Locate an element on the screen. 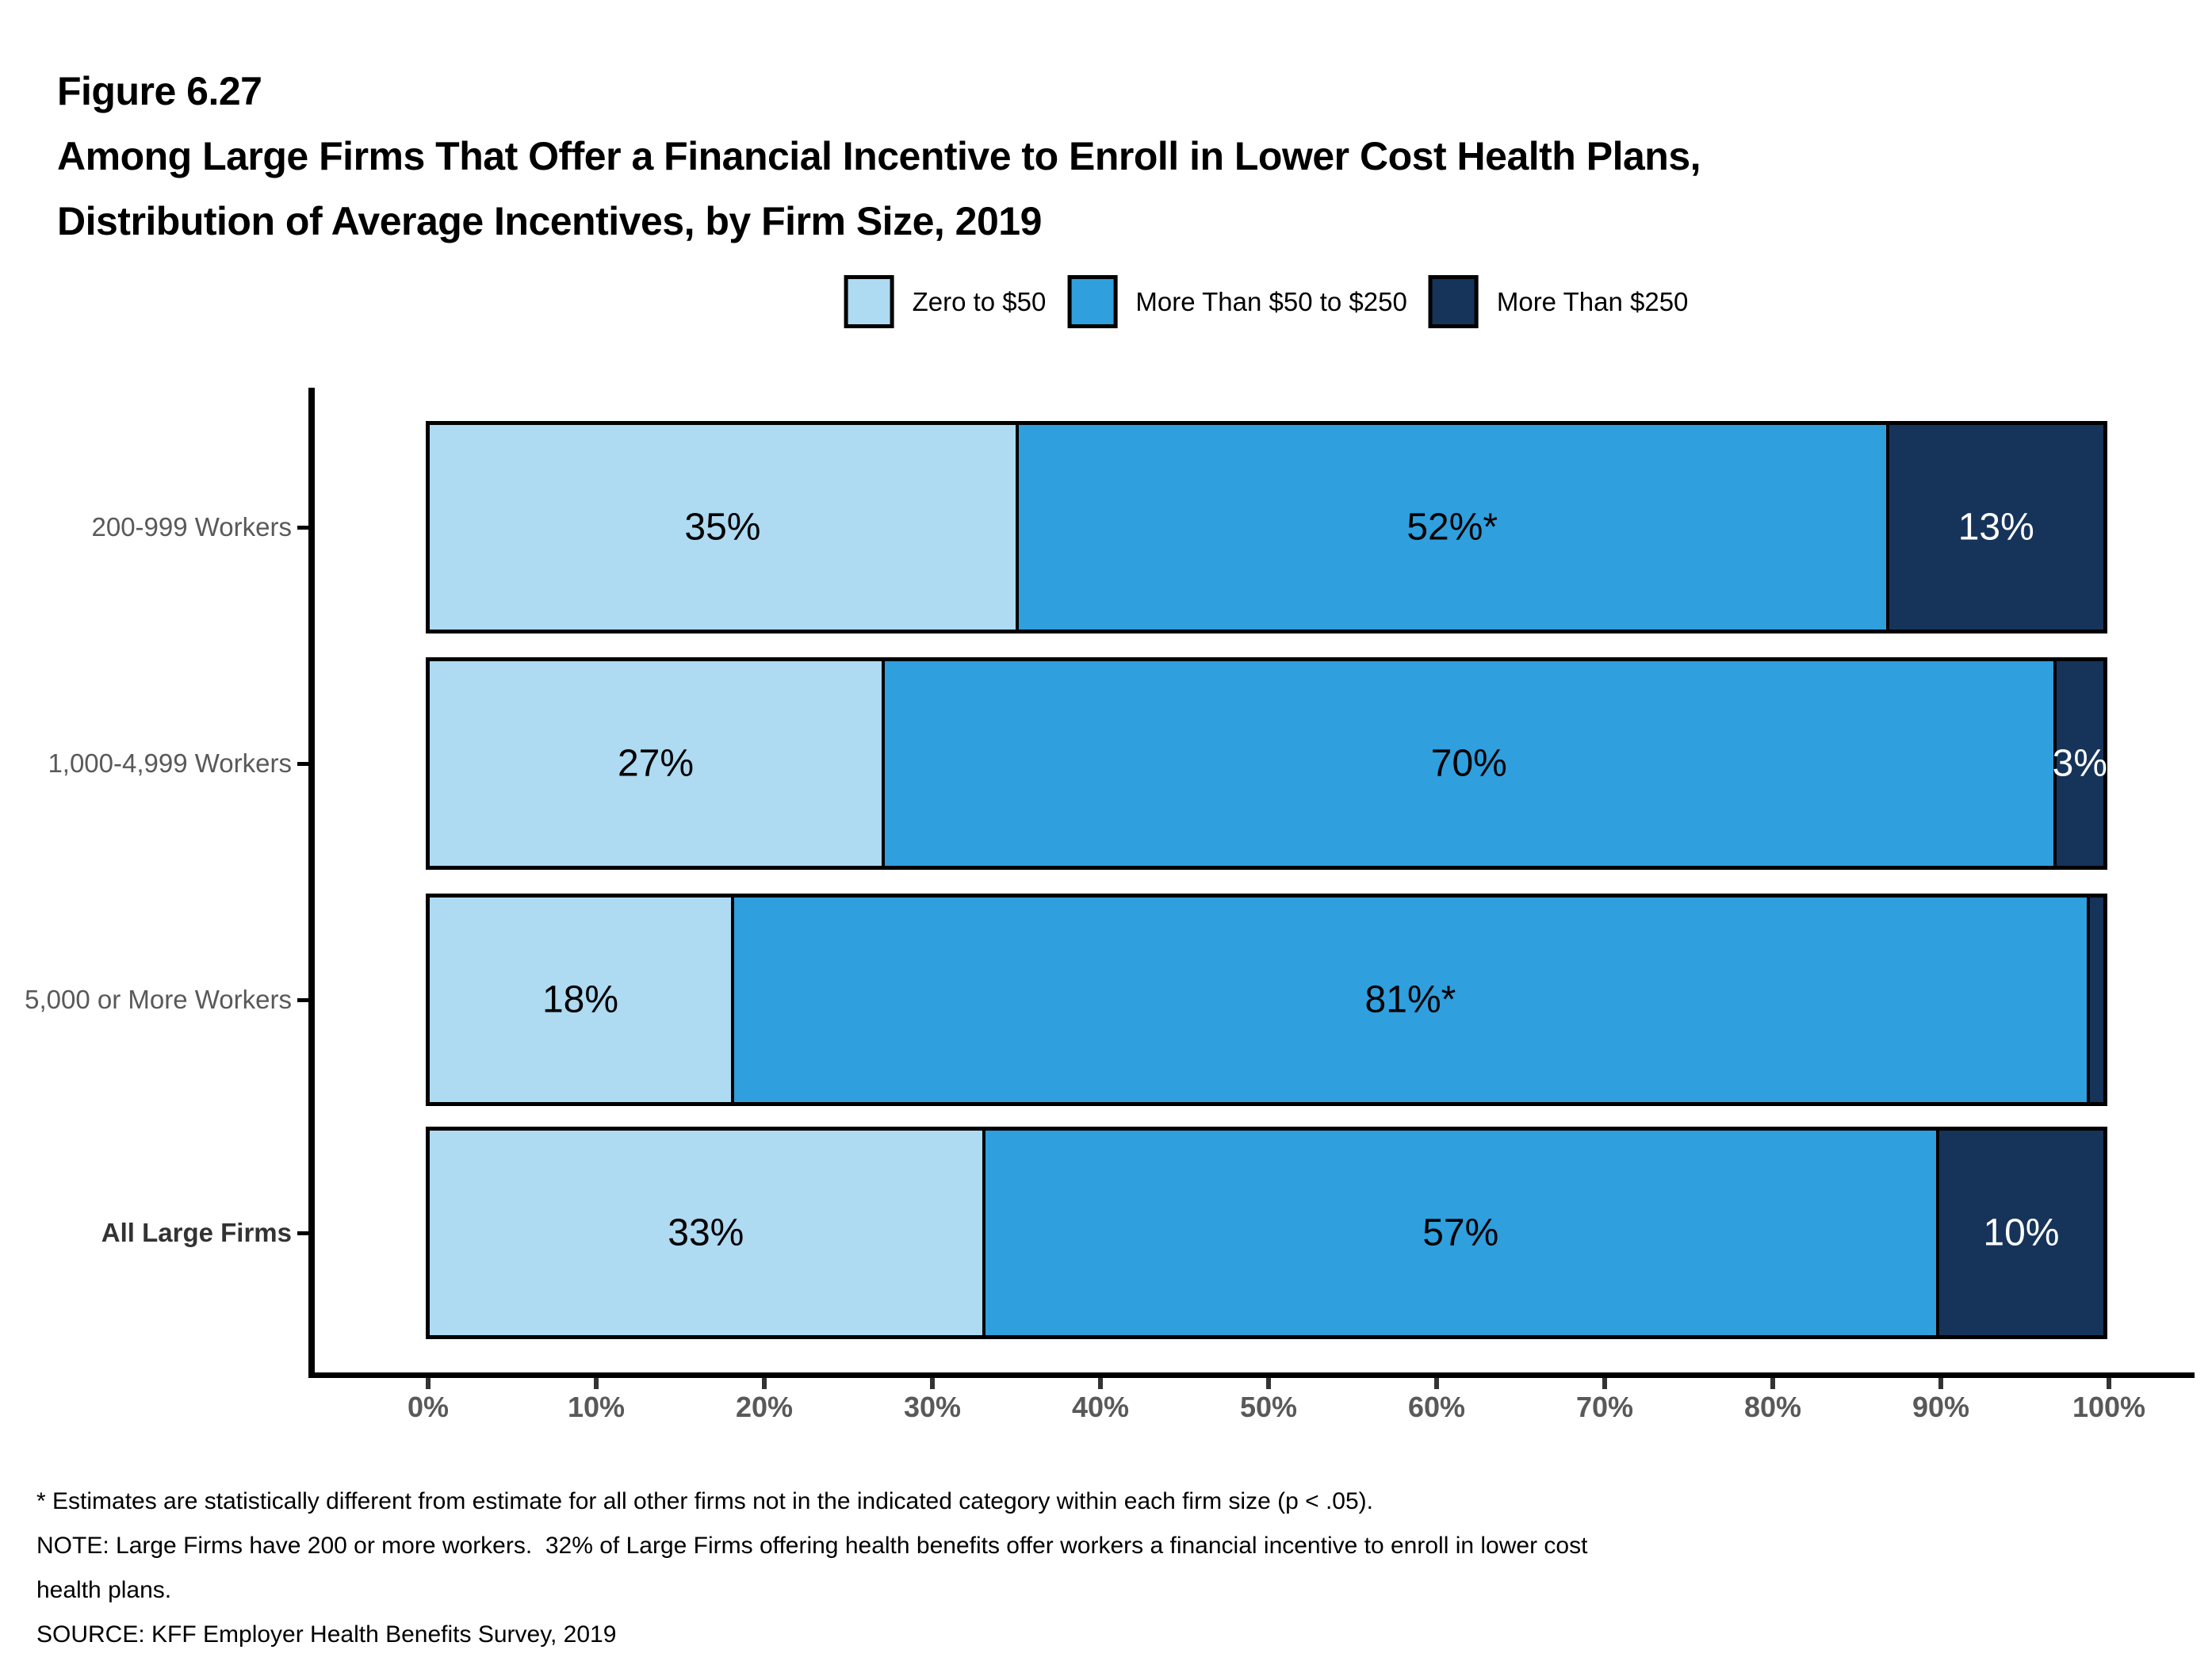 This screenshot has height=1665, width=2212. bar-value-label: 10% is located at coordinates (2021, 1232).